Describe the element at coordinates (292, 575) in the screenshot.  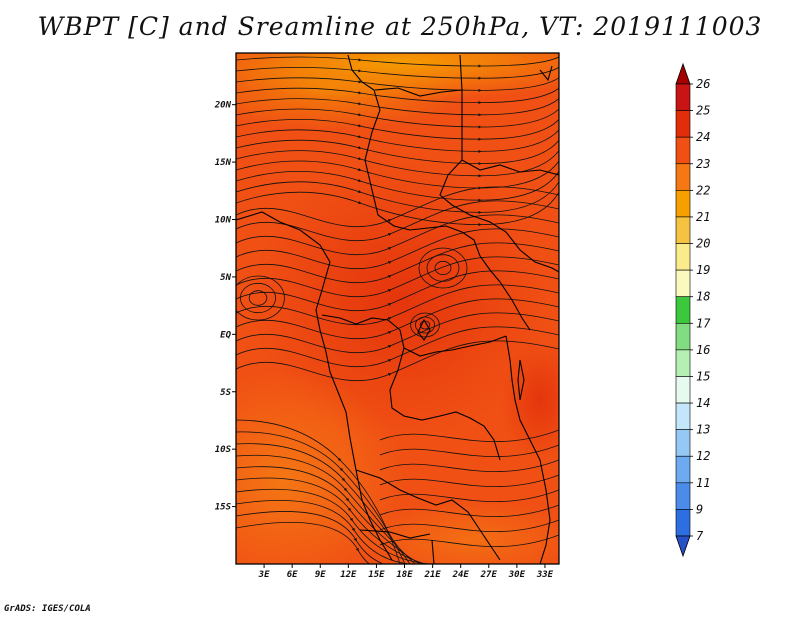
I see `lon-tick-label: 6E` at that location.